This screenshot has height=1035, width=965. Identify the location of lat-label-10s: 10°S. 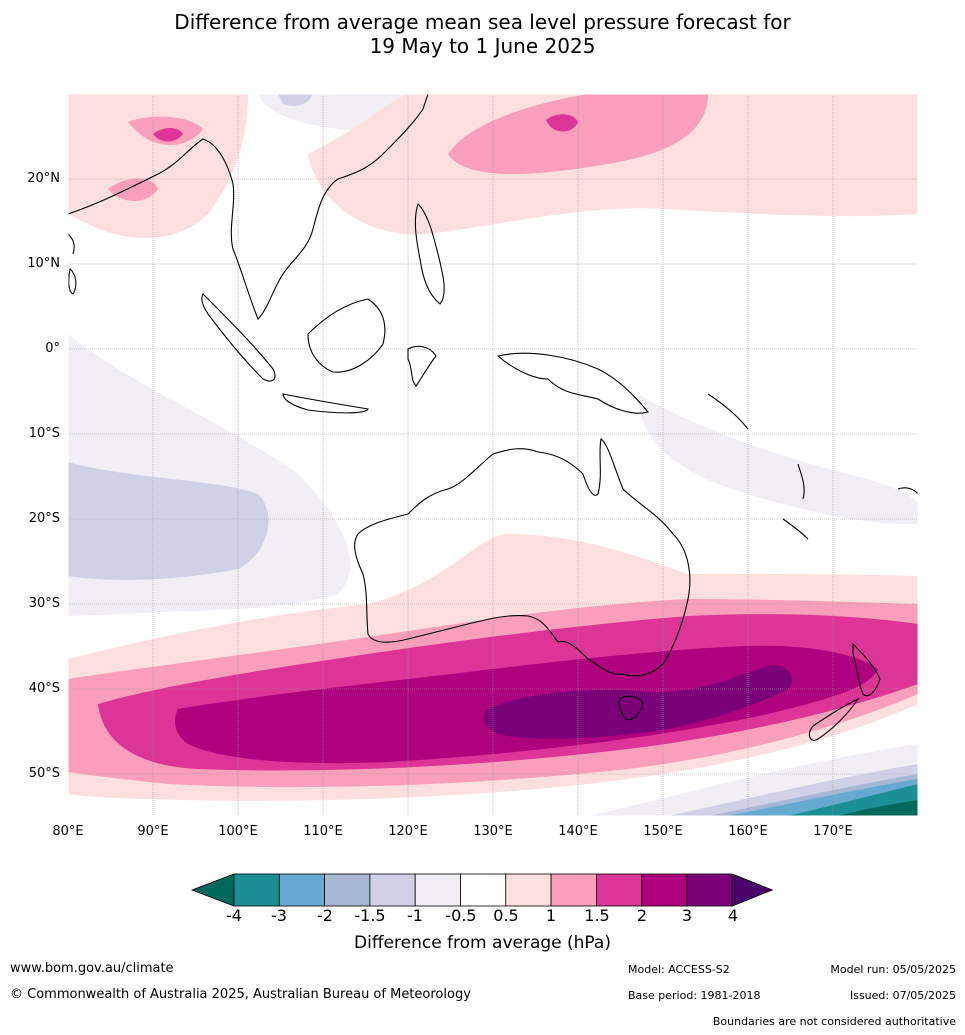
(44, 433).